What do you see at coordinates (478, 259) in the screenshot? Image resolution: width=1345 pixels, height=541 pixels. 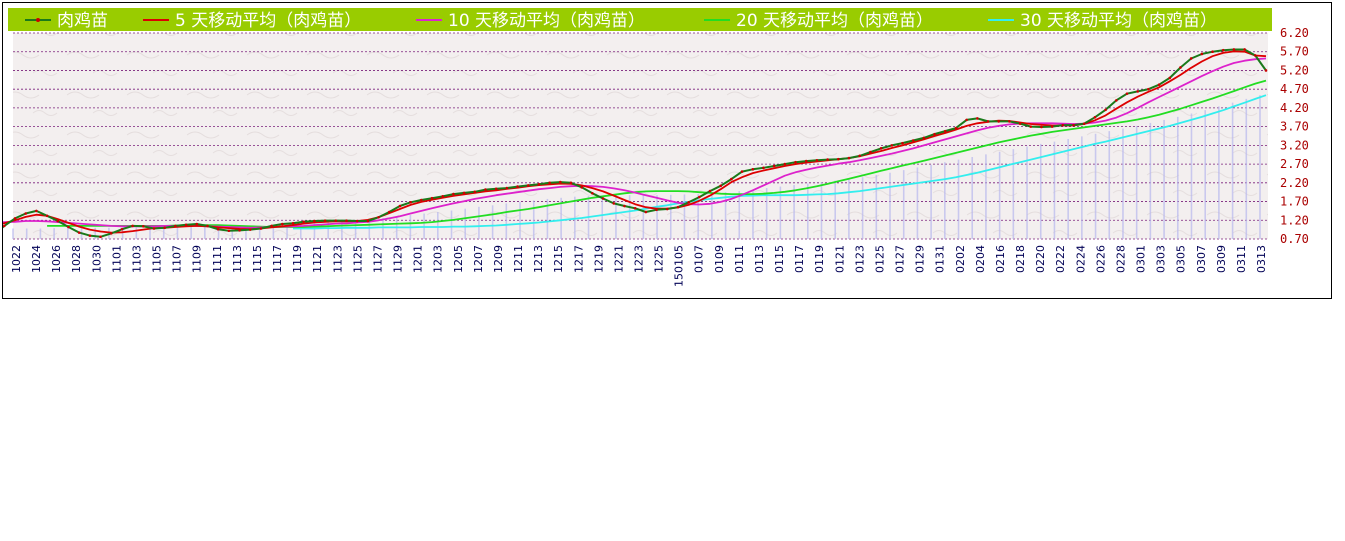 I see `x-tick-label: 1207` at bounding box center [478, 259].